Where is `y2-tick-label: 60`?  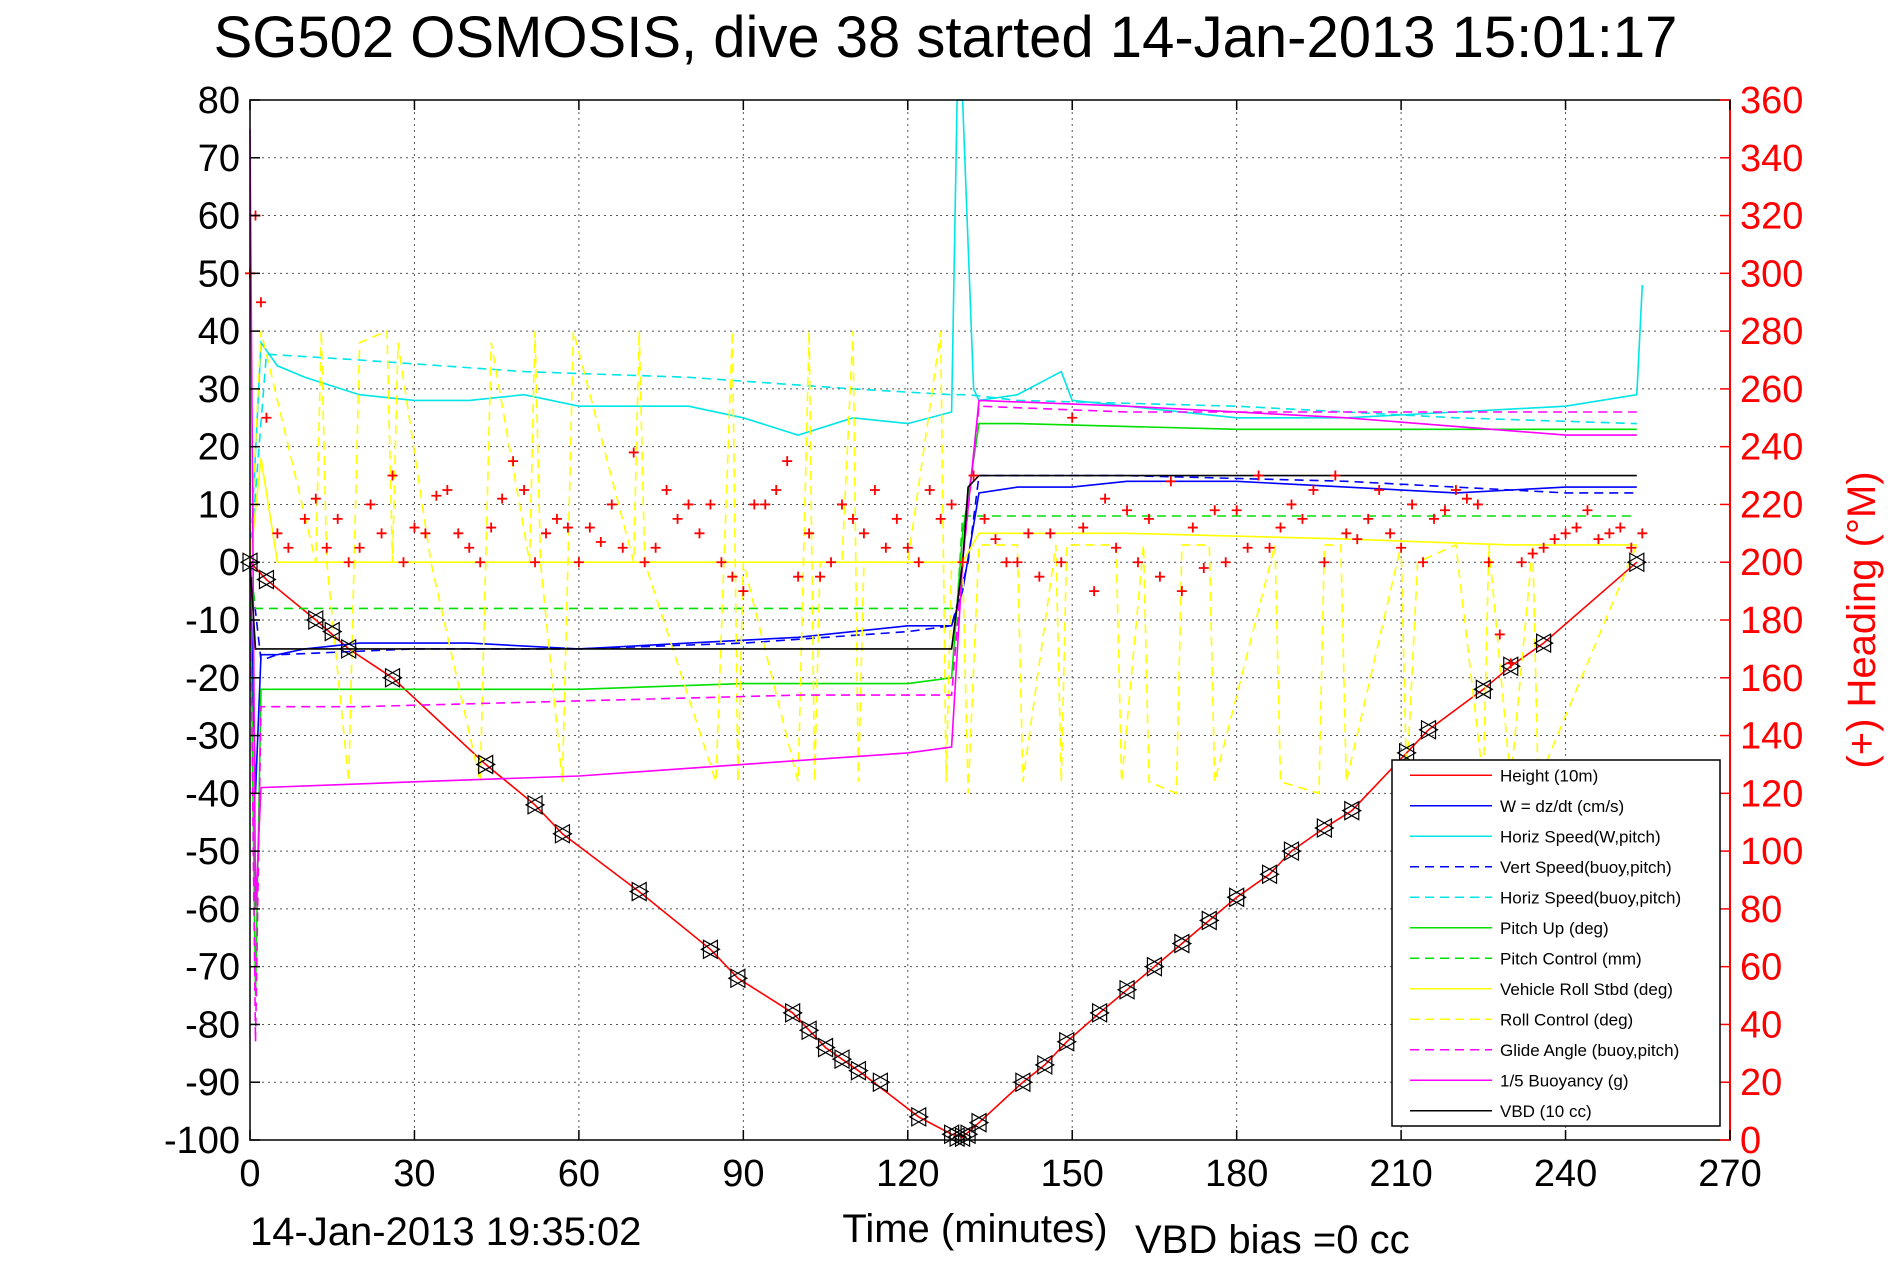 y2-tick-label: 60 is located at coordinates (1761, 968).